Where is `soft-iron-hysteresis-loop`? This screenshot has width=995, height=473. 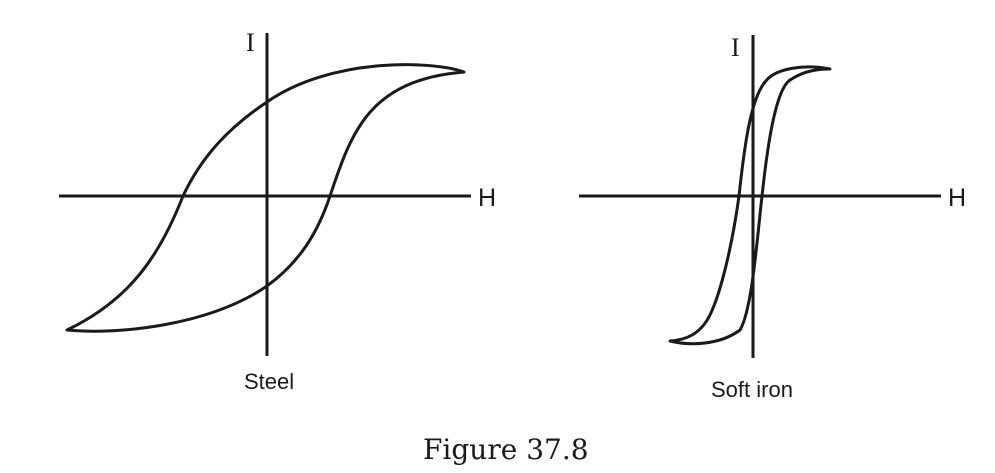 soft-iron-hysteresis-loop is located at coordinates (750, 205).